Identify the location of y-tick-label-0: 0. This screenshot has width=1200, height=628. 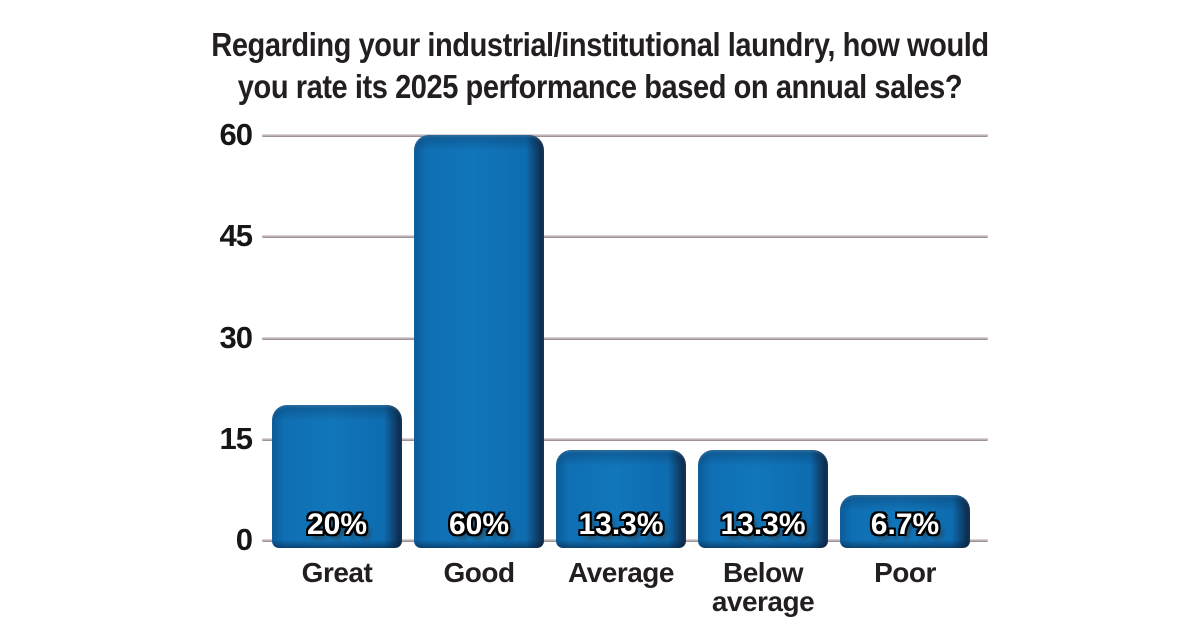
(244, 539).